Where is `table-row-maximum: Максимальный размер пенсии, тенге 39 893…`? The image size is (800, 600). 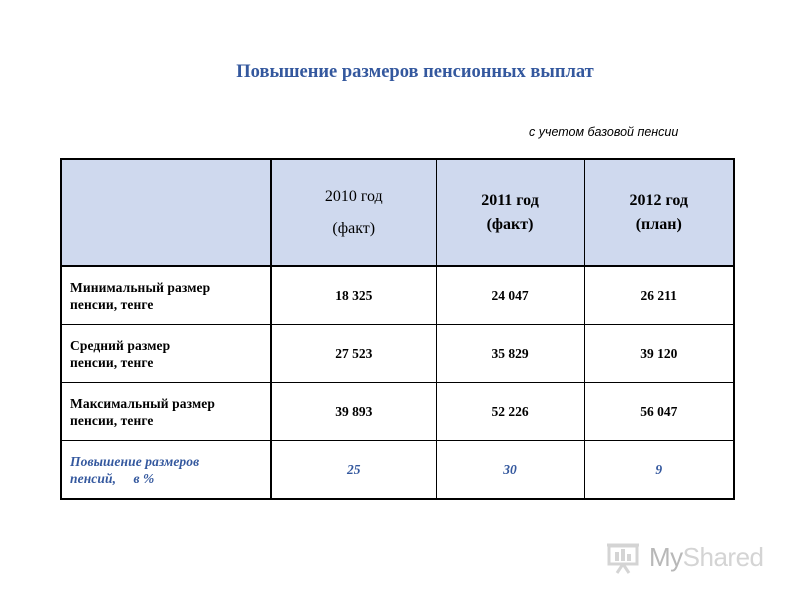
table-row-maximum: Максимальный размер пенсии, тенге 39 893… is located at coordinates (397, 411).